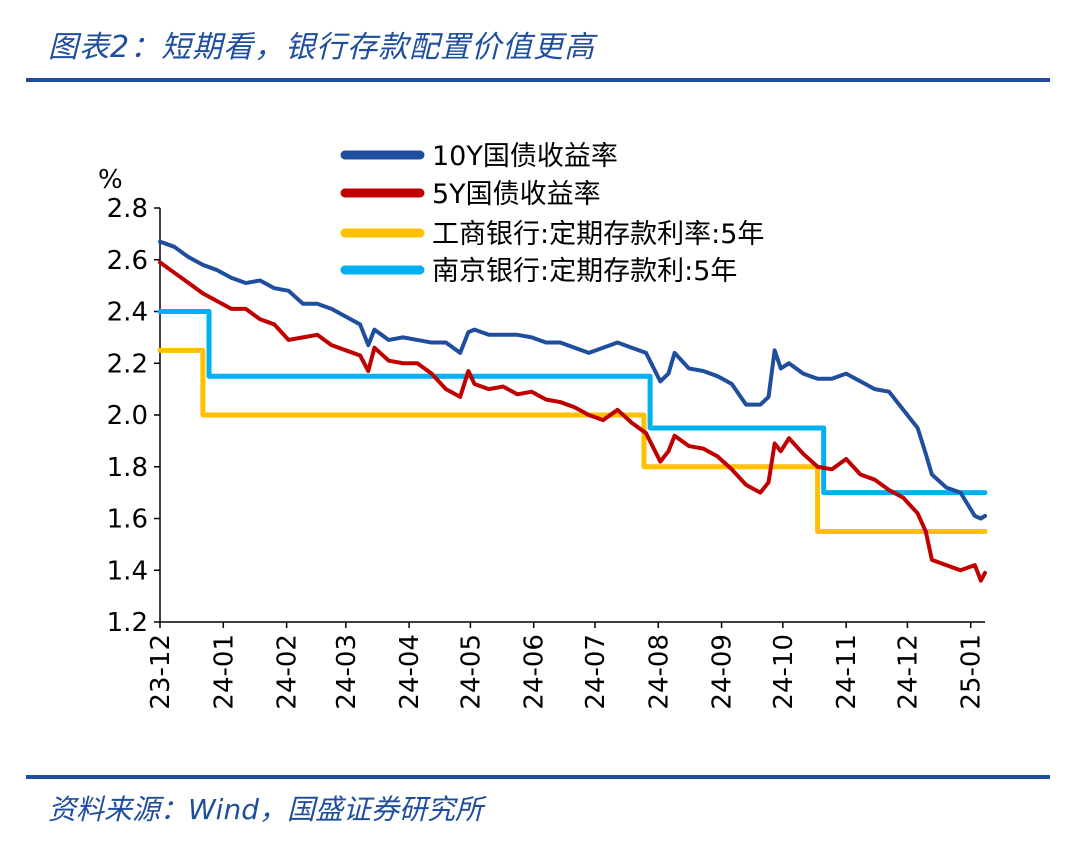  I want to click on x-tick-label: 24-09, so click(723, 672).